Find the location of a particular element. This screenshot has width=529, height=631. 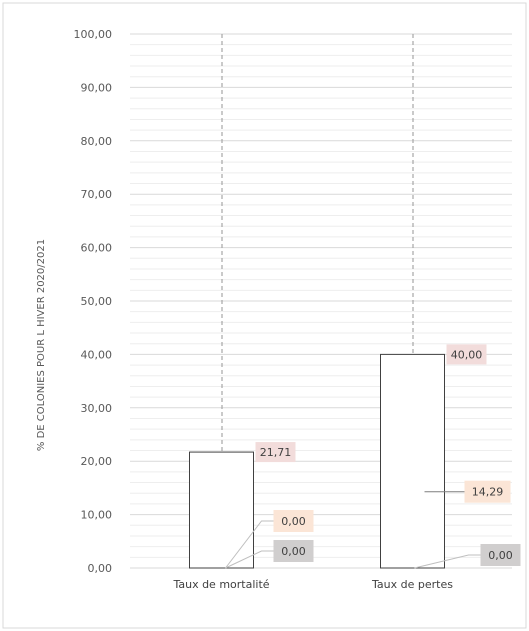

x-axis-categories: Taux de mortalité Taux de pertes is located at coordinates (312, 584).